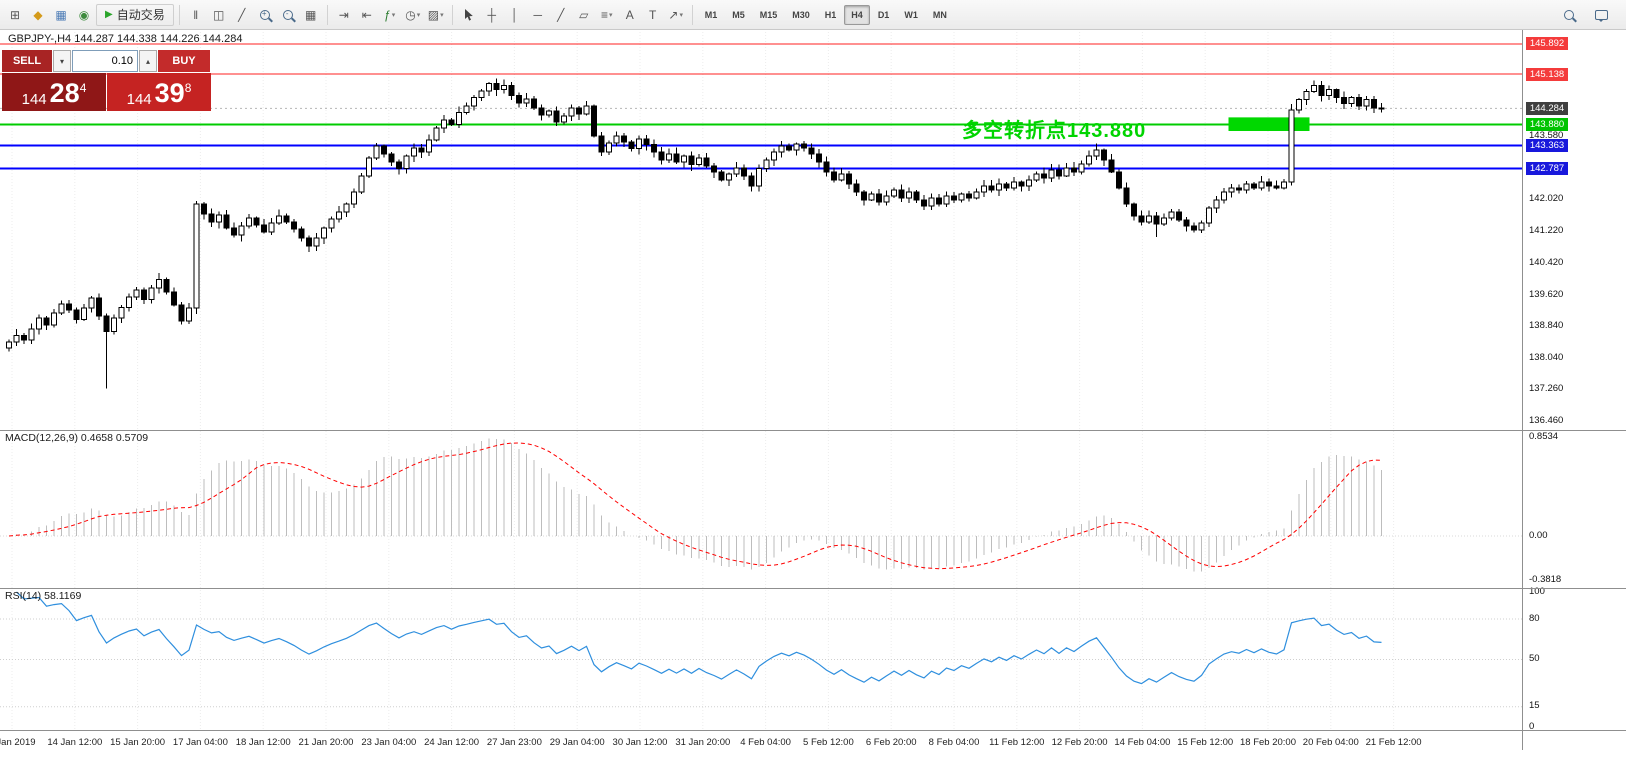 Image resolution: width=1626 pixels, height=778 pixels. Describe the element at coordinates (1547, 125) in the screenshot. I see `price-level-label: 143.880` at that location.